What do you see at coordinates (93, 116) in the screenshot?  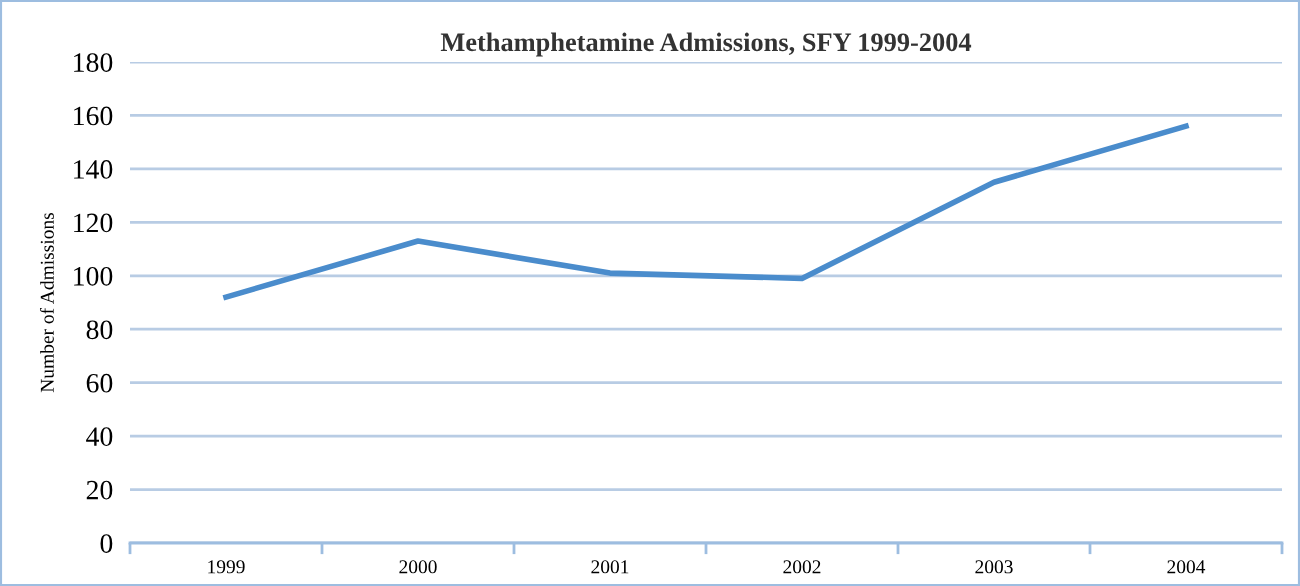 I see `y-tick-label: 160` at bounding box center [93, 116].